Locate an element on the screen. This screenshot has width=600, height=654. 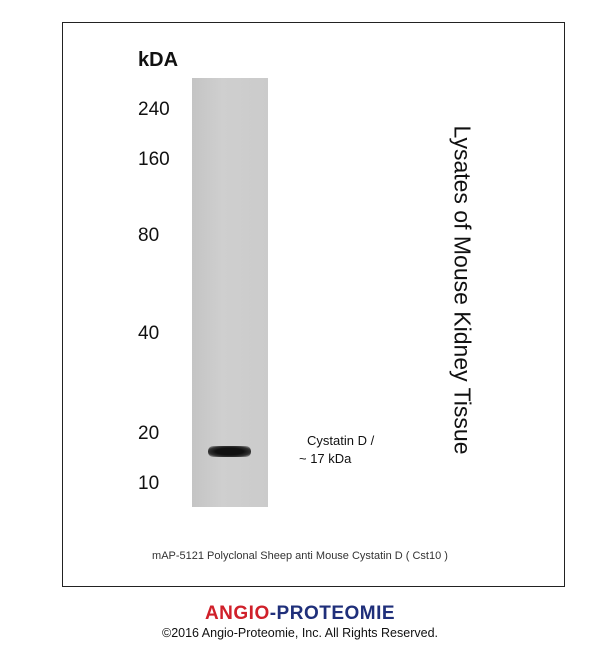
marker-160: 160 is located at coordinates (154, 159).